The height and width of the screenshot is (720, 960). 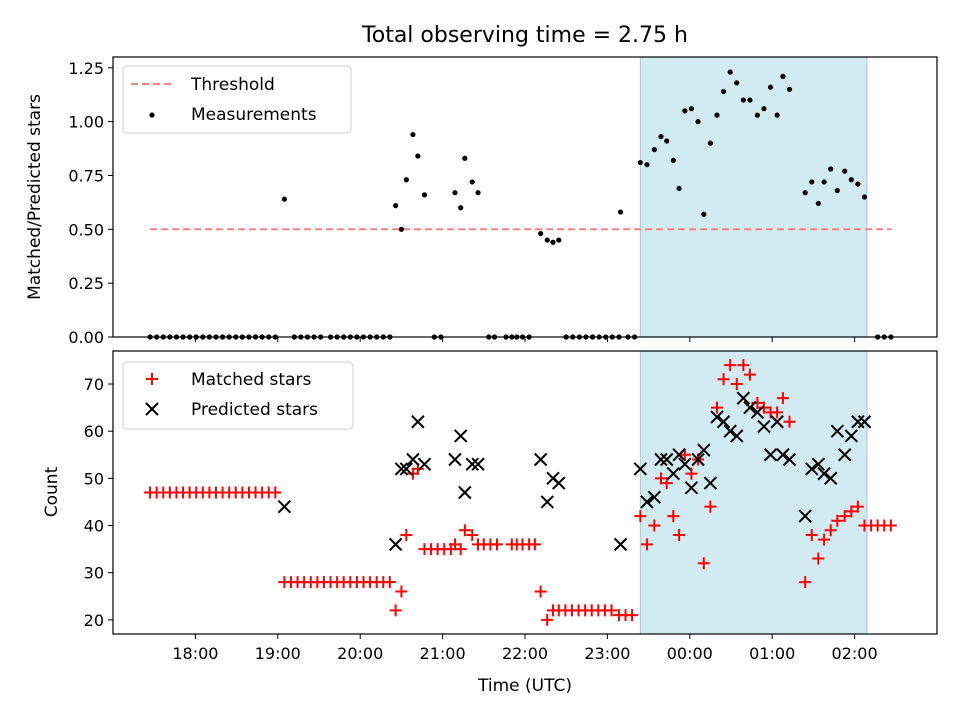 I want to click on y-tick-label: 0.00, so click(x=86, y=337).